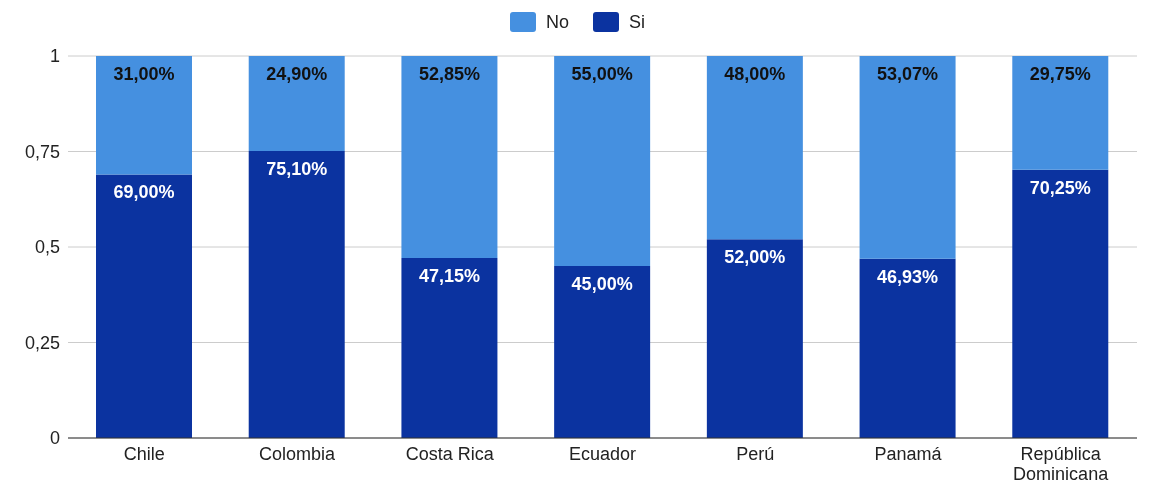 This screenshot has height=500, width=1155. Describe the element at coordinates (755, 257) in the screenshot. I see `data-label: 52,00%` at that location.